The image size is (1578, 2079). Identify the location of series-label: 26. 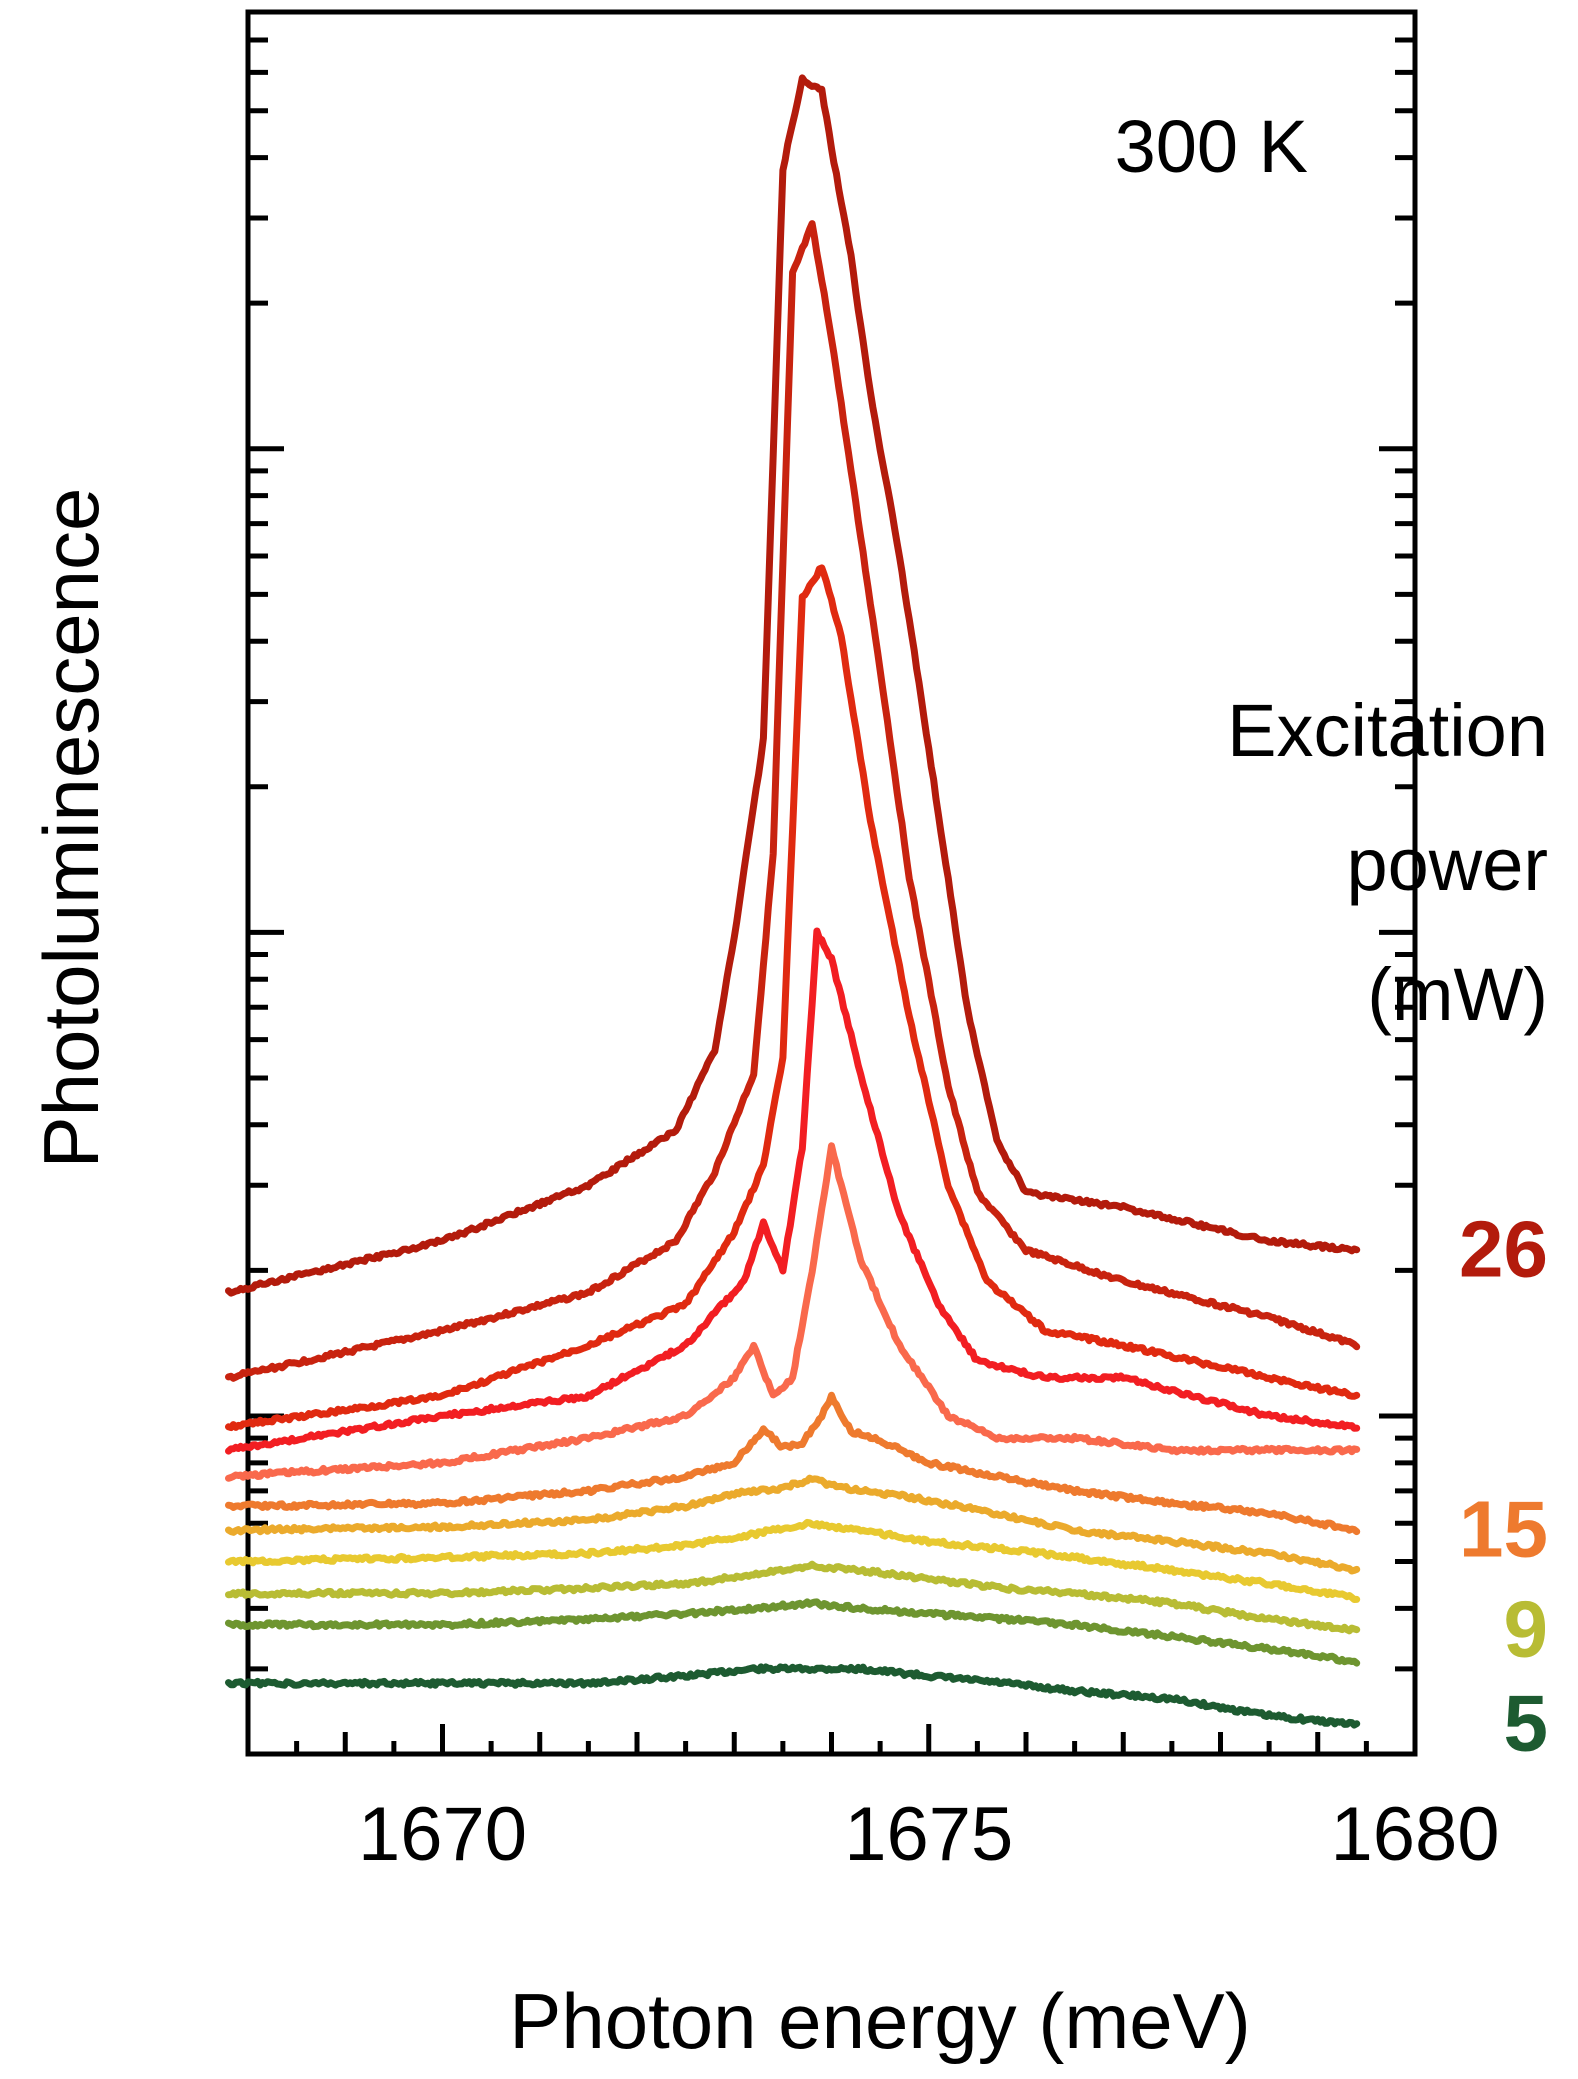
(1503, 1248).